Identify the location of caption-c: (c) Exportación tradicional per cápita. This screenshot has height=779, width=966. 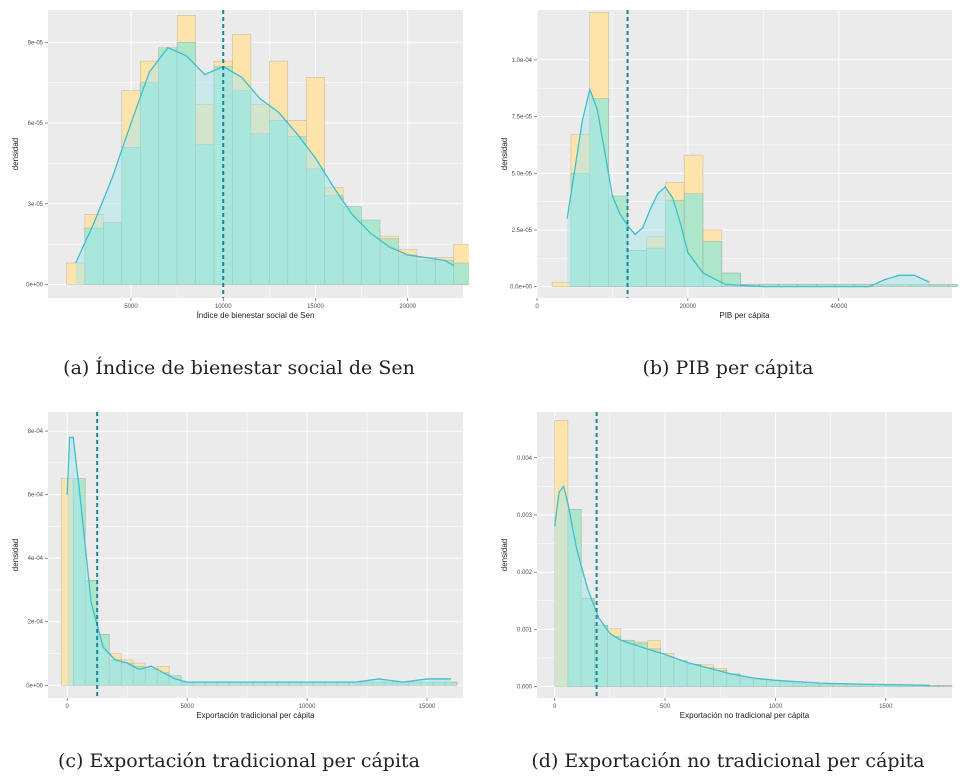
(239, 761).